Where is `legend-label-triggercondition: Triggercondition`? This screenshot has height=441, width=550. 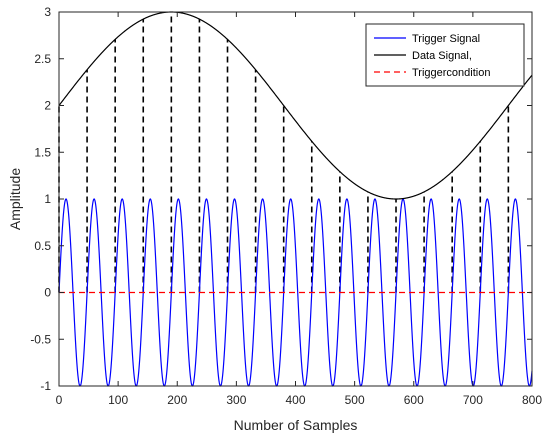
legend-label-triggercondition: Triggercondition is located at coordinates (451, 73).